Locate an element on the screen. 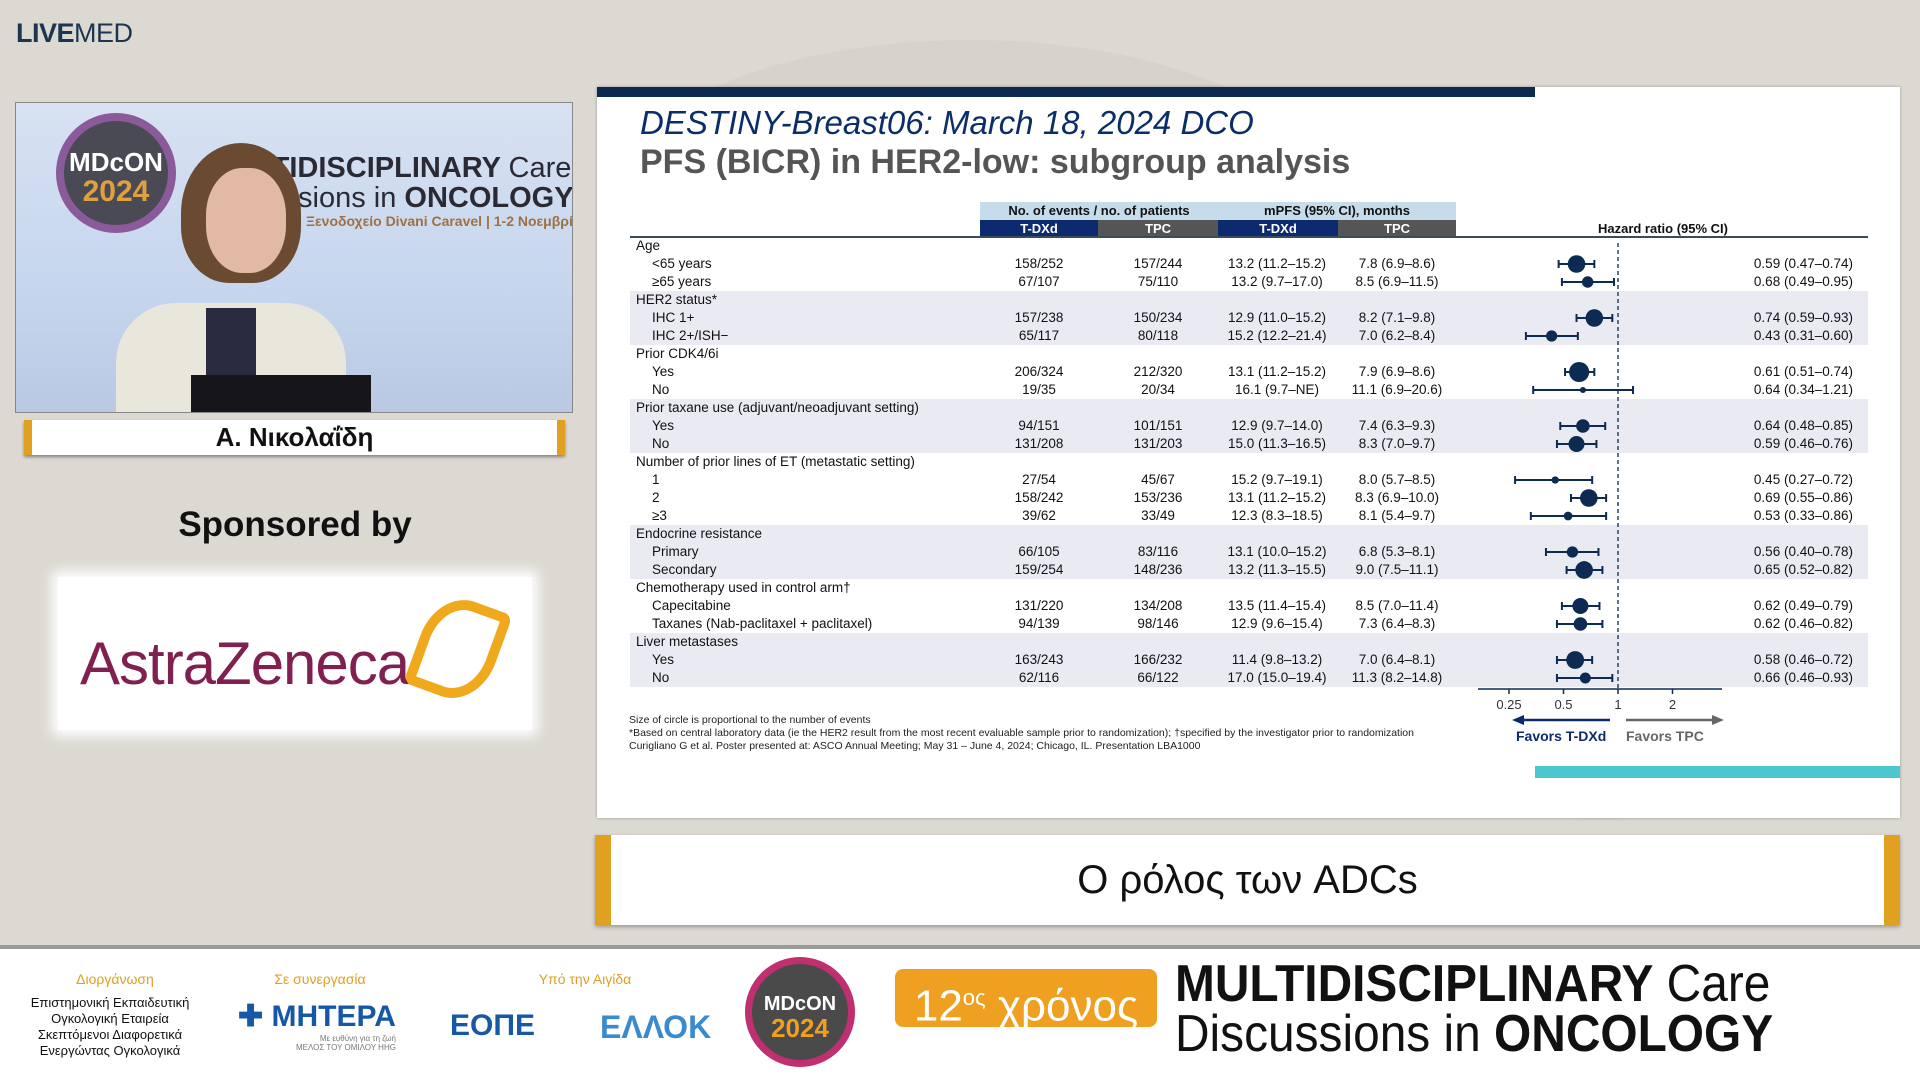  table-group-row: Endocrine resistance is located at coordinates (1249, 534).